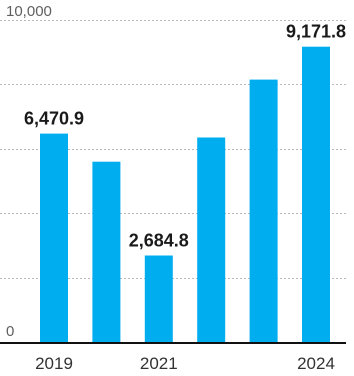 Image resolution: width=354 pixels, height=376 pixels. What do you see at coordinates (159, 363) in the screenshot?
I see `x-tick-label-2021: 2021` at bounding box center [159, 363].